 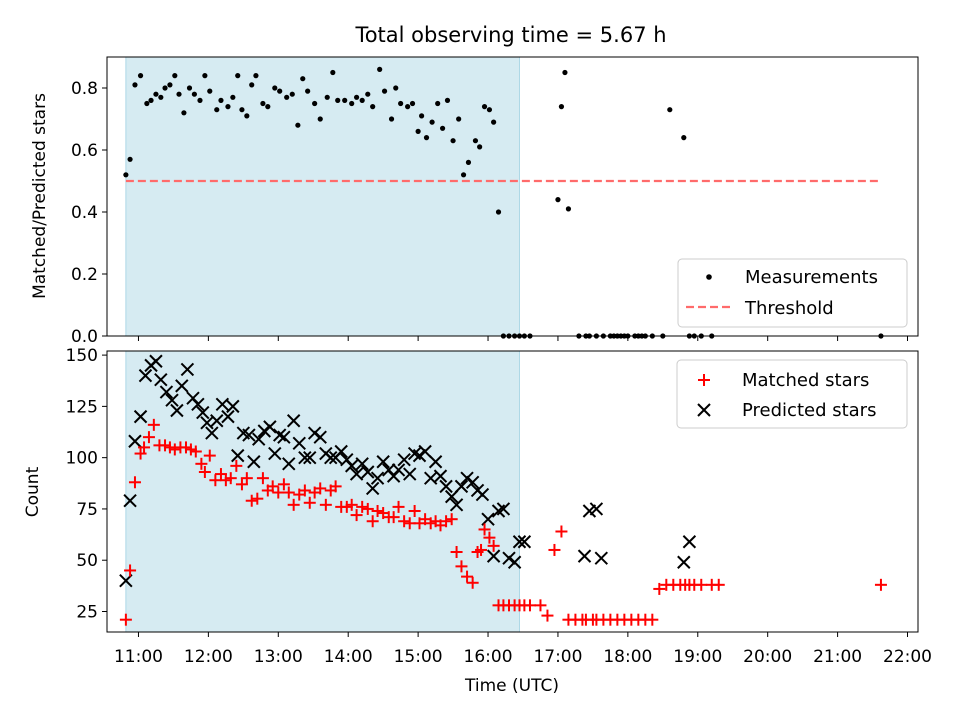 What do you see at coordinates (809, 410) in the screenshot?
I see `legend-predicted-label: Predicted stars` at bounding box center [809, 410].